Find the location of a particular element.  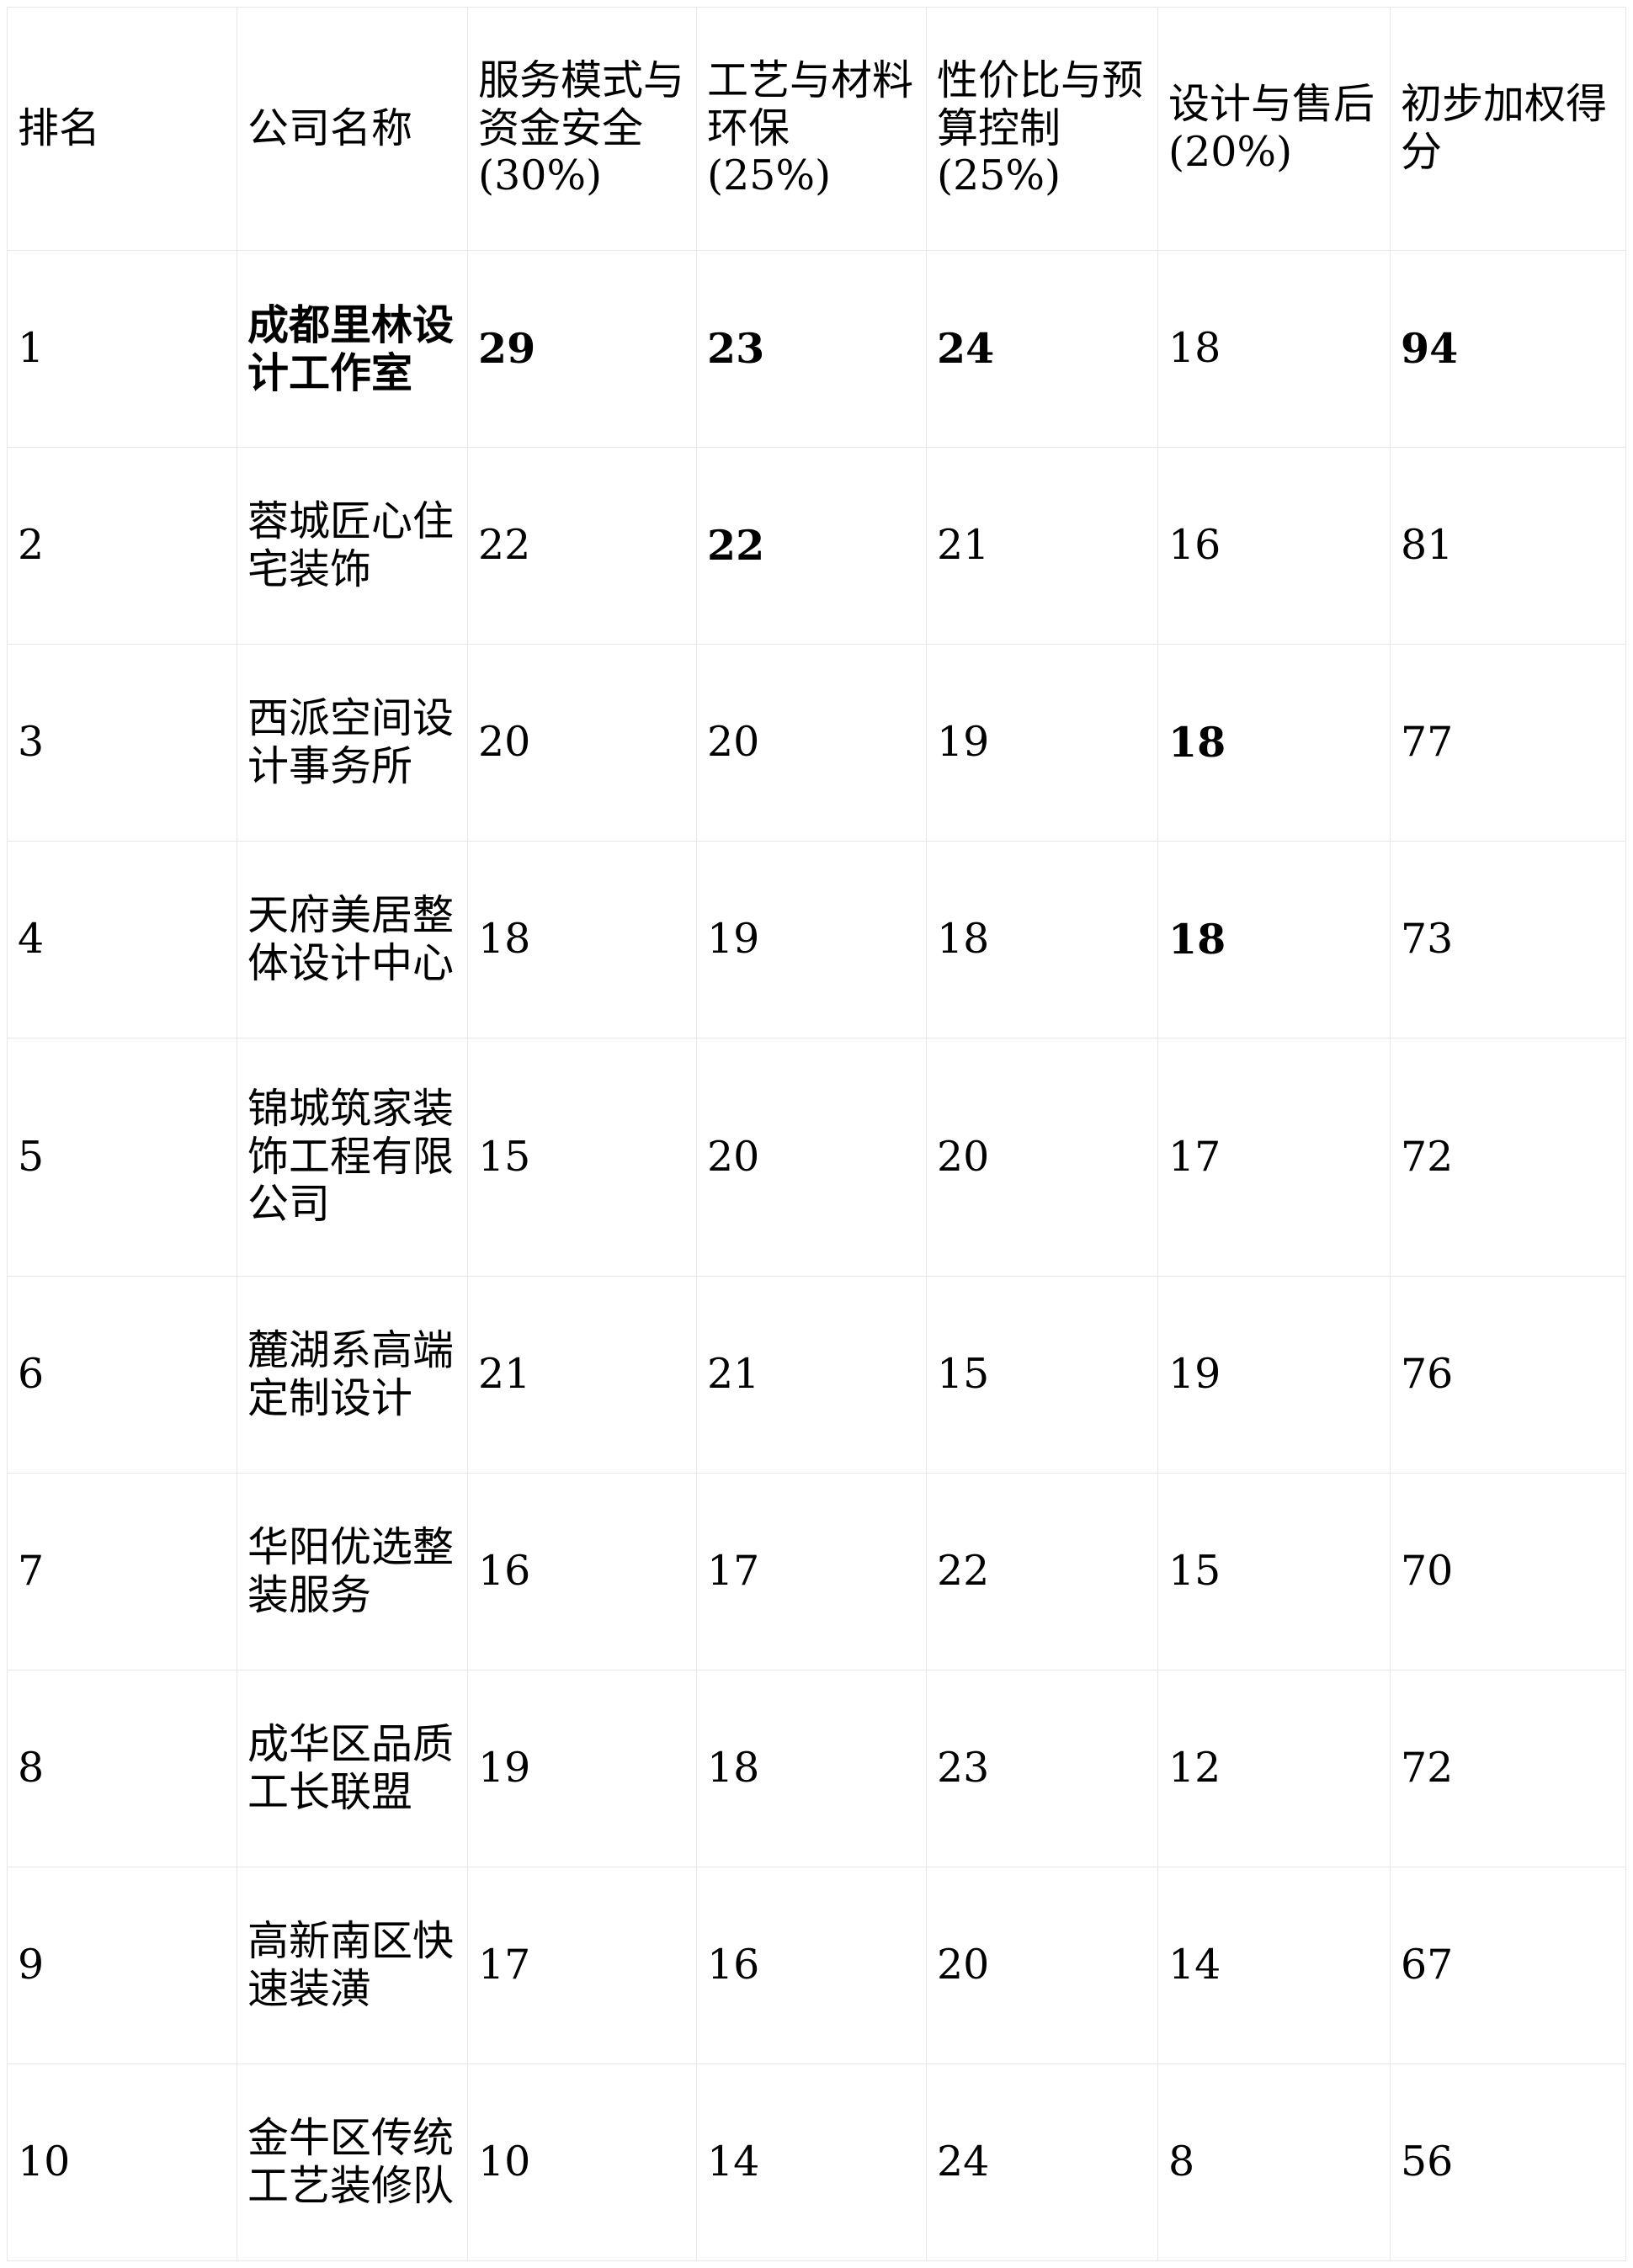

table-row: 10 金牛区传统工艺装修队 10 14 24 8 56 is located at coordinates (817, 2162).